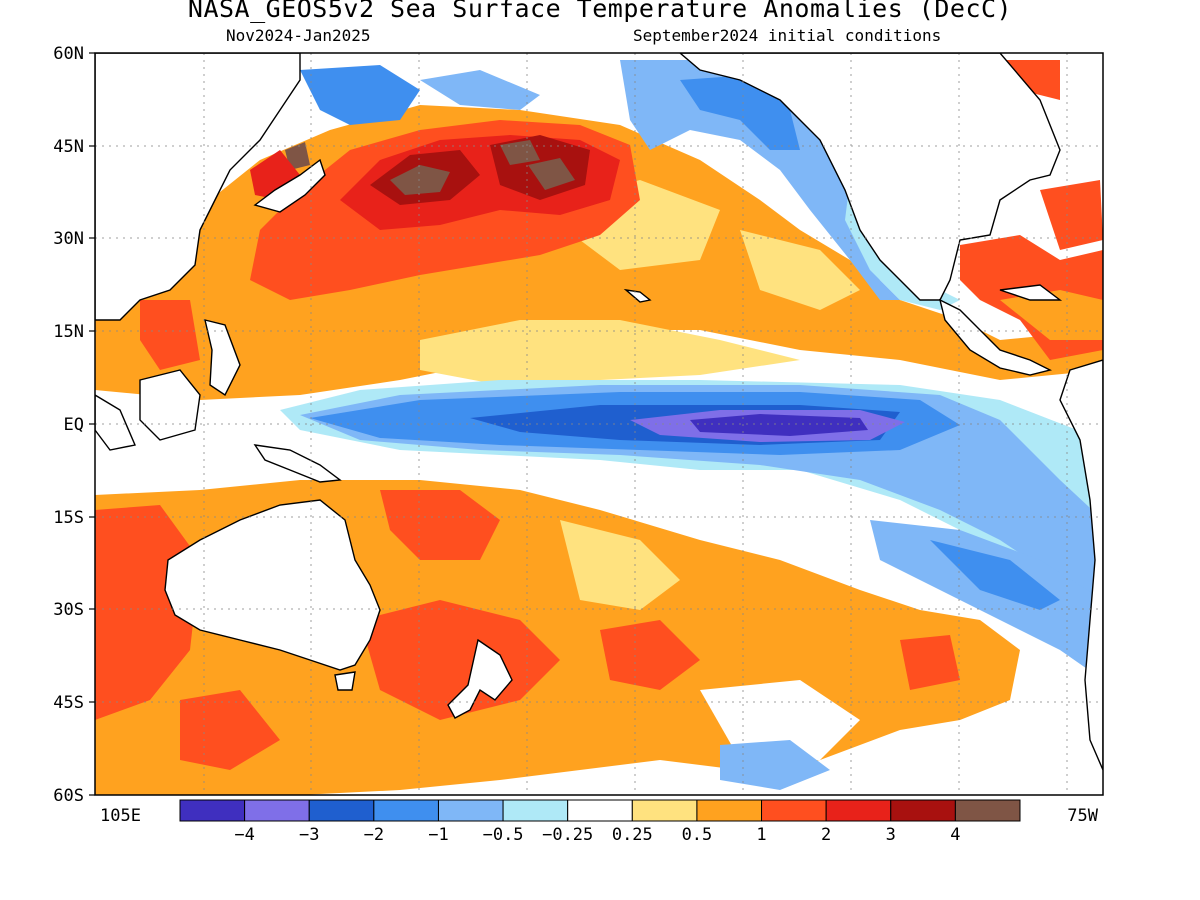 The image size is (1200, 900). I want to click on tasmania, so click(345, 681).